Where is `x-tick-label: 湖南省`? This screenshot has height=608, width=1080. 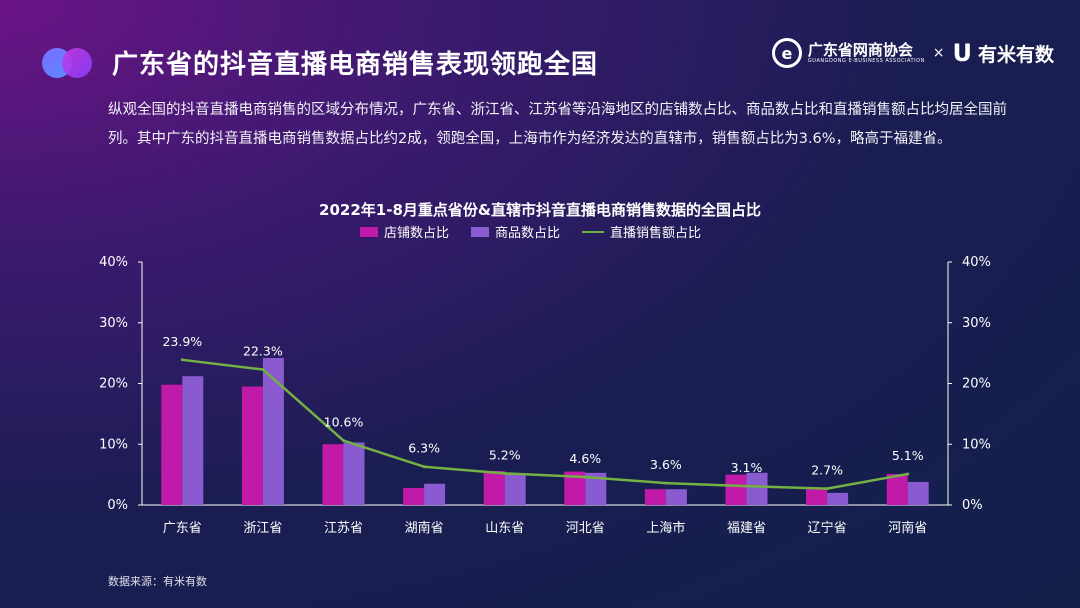
x-tick-label: 湖南省 is located at coordinates (424, 528).